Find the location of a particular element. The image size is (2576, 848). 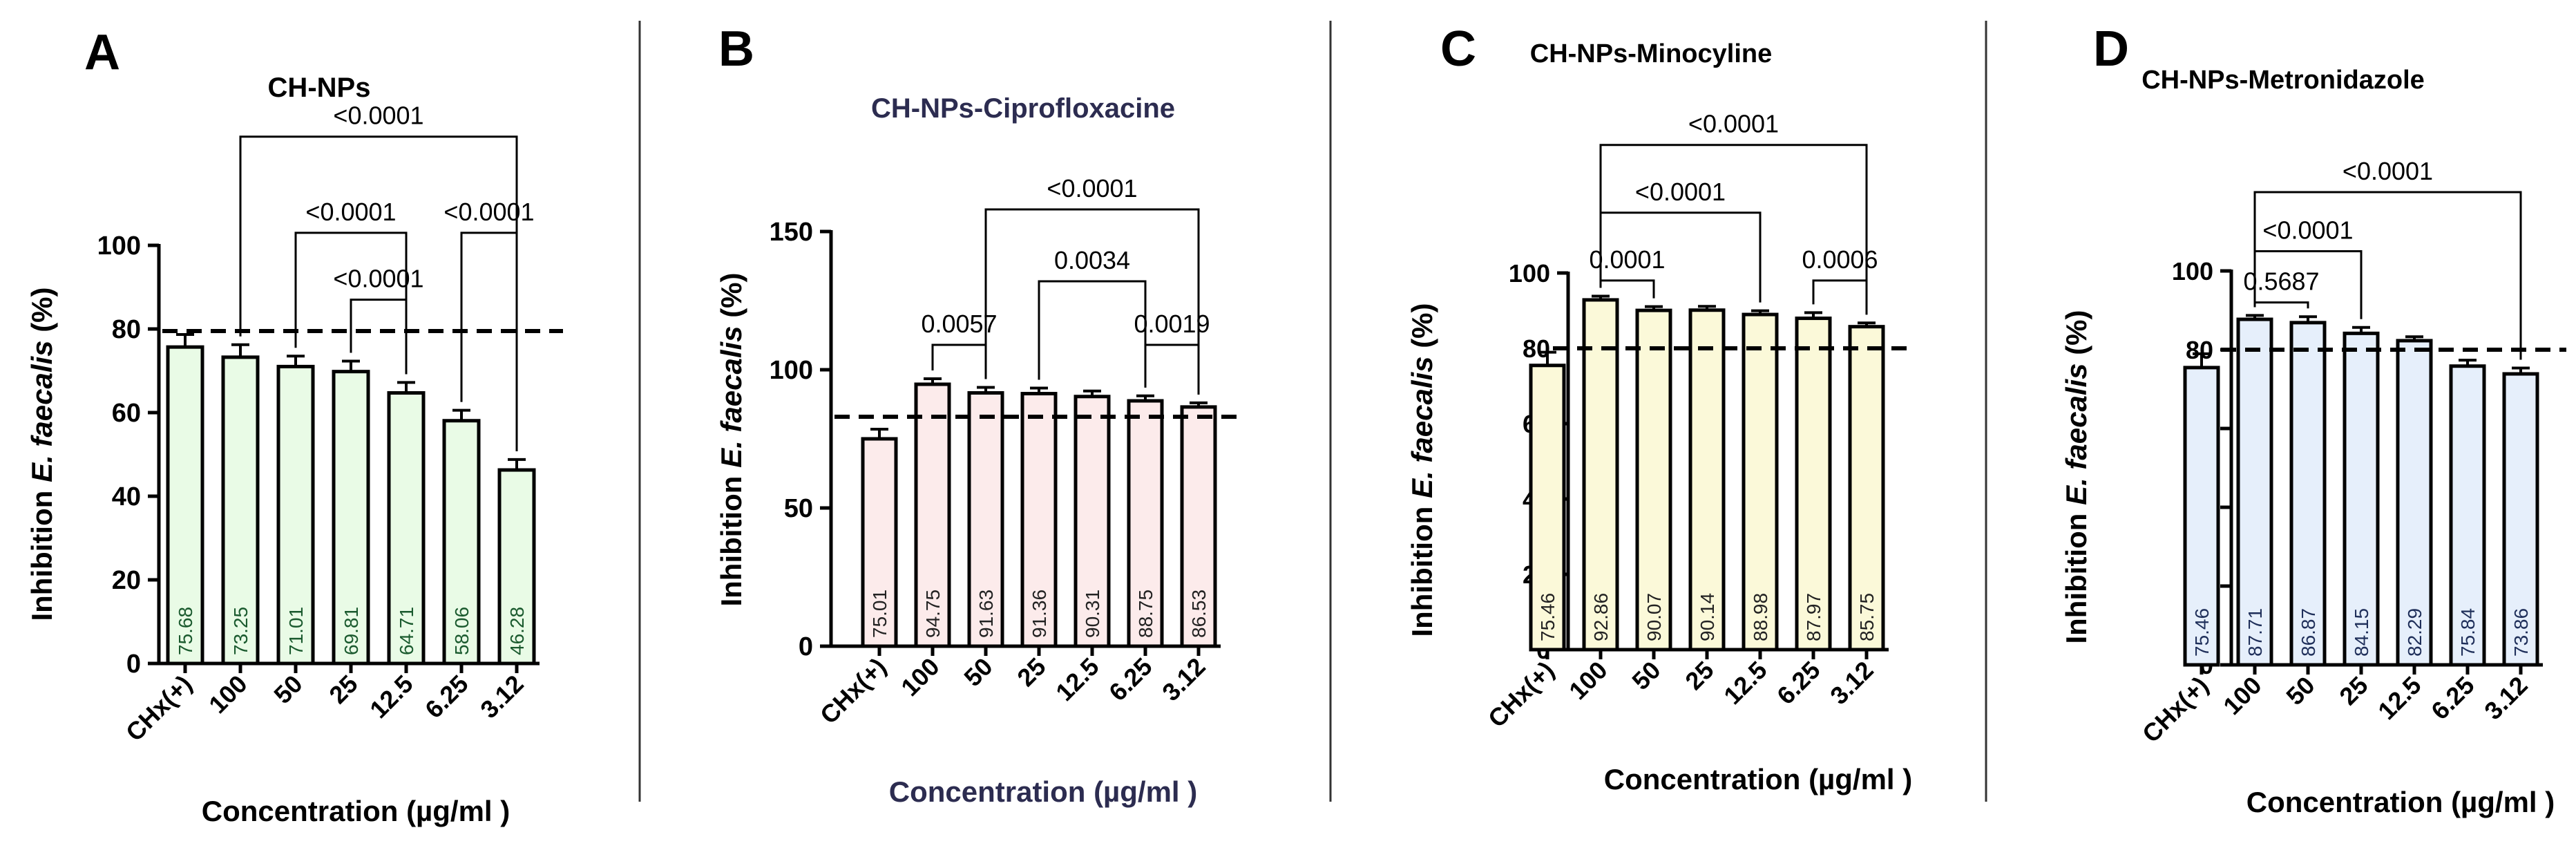

y-tick-label: 20 is located at coordinates (126, 580).